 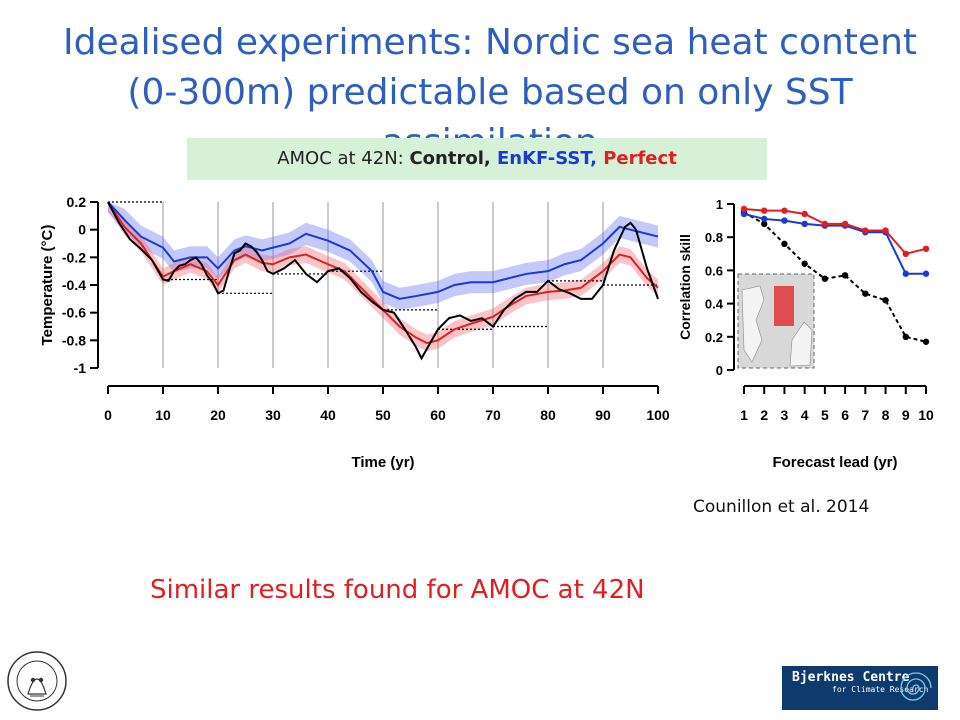 I want to click on subtitle-control: Control,, so click(x=453, y=158).